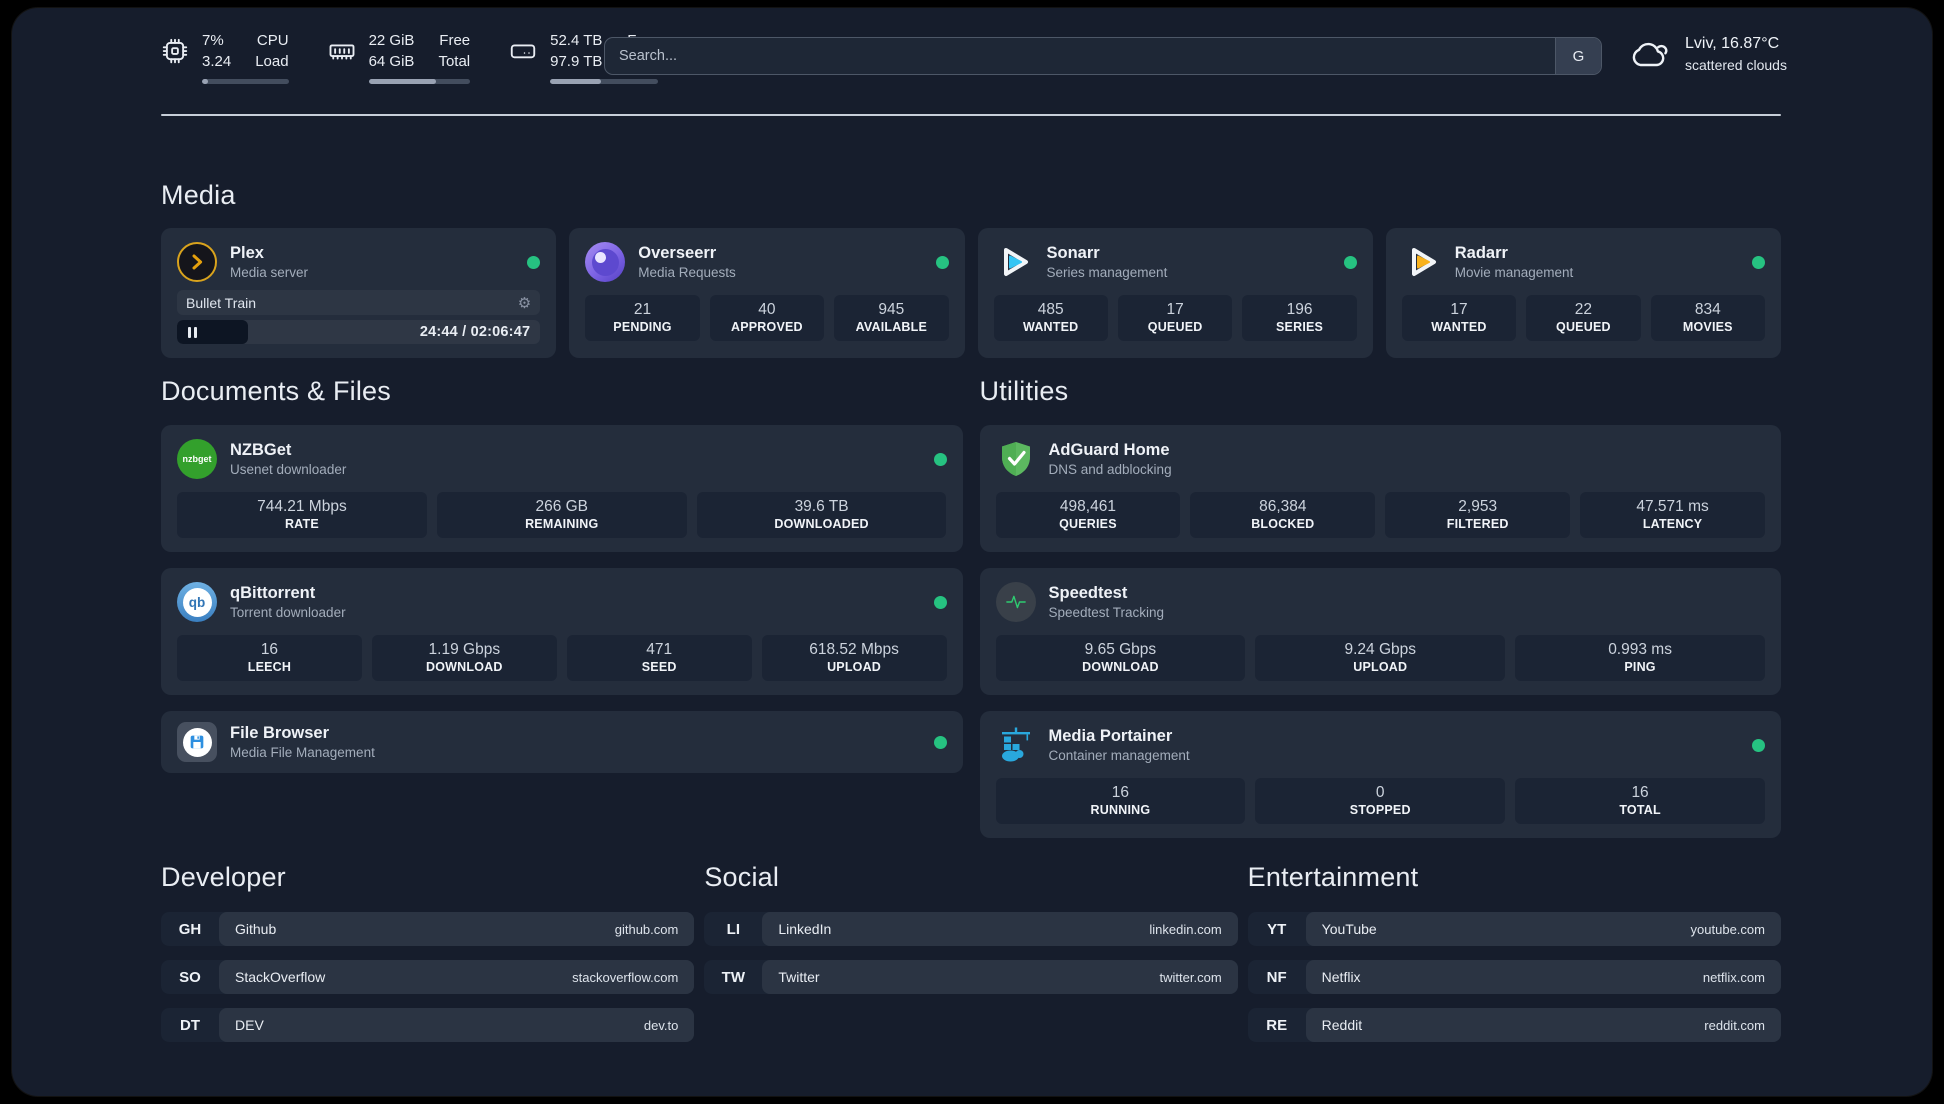  Describe the element at coordinates (821, 515) in the screenshot. I see `stat-box: 39.6 TB DOWNLOADED` at that location.